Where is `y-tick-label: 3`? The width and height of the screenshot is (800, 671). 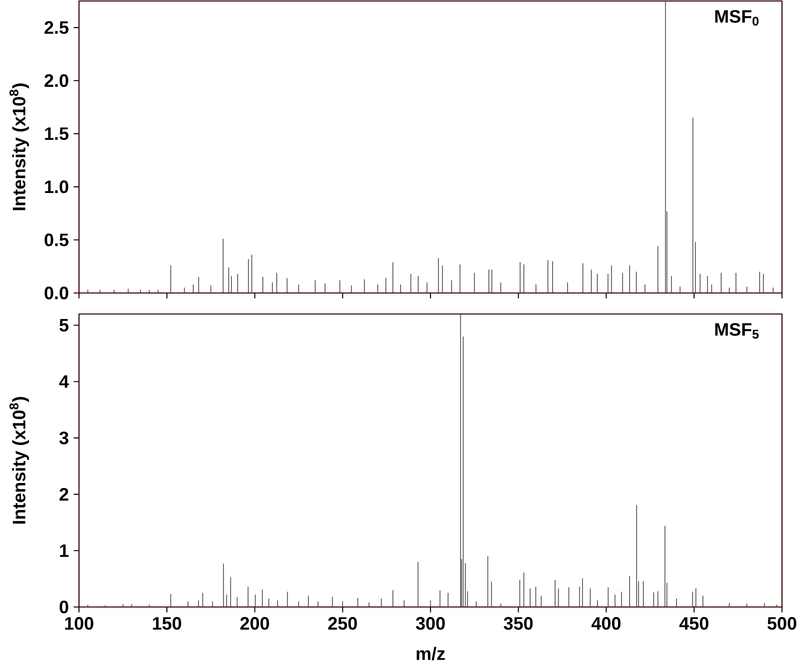 y-tick-label: 3 is located at coordinates (63, 438).